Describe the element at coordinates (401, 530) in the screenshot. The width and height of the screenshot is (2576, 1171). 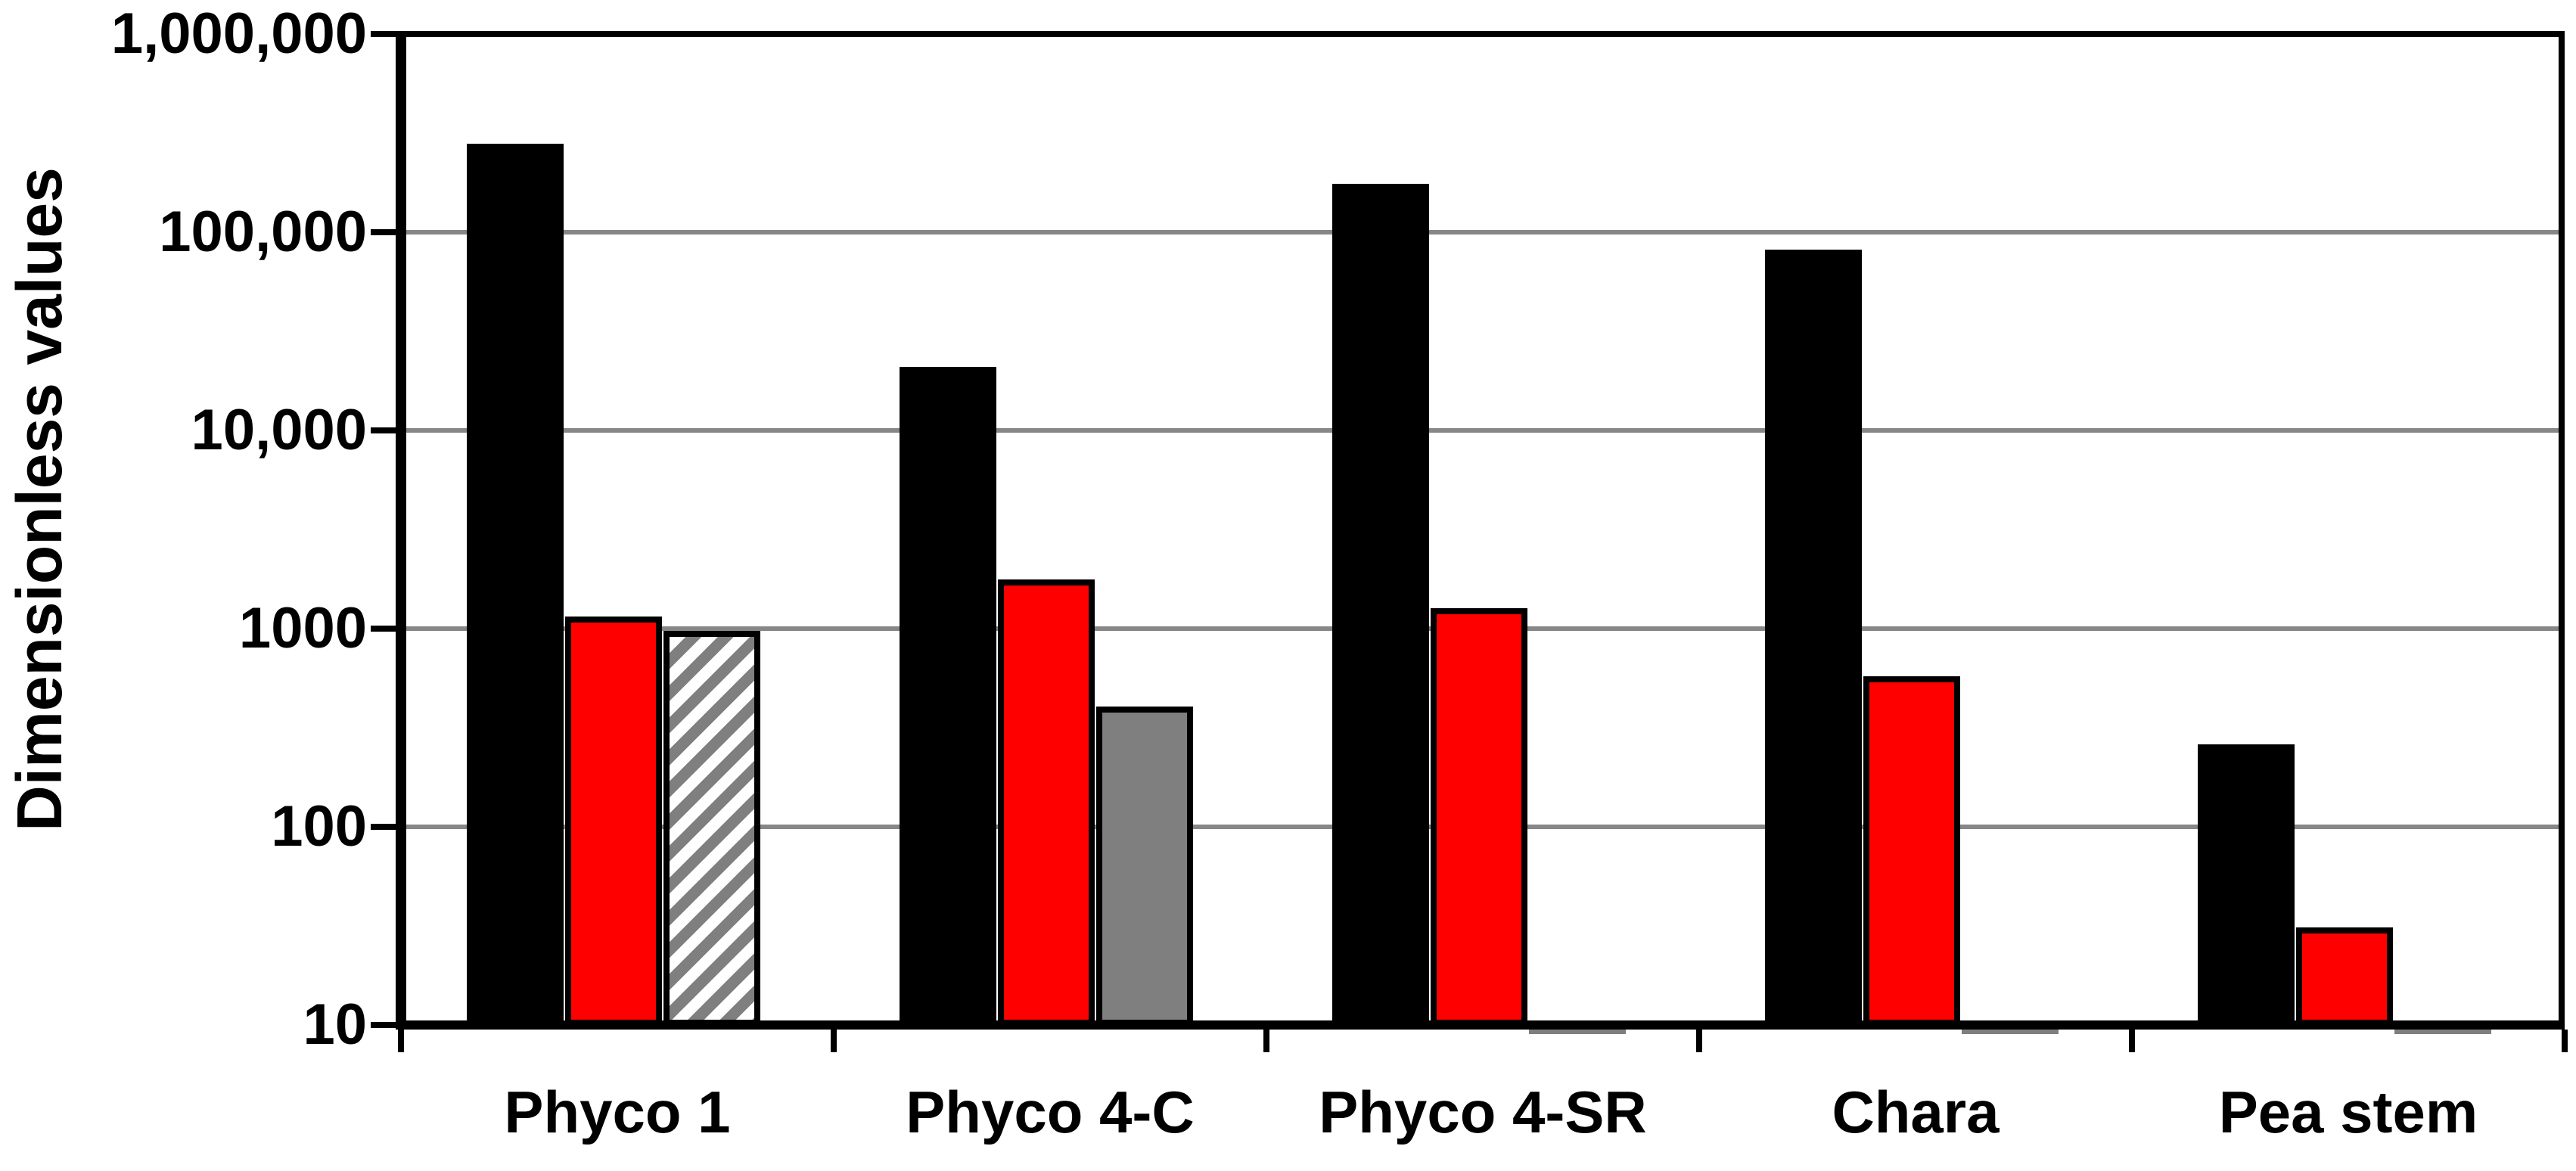
I see `y-axis-line` at that location.